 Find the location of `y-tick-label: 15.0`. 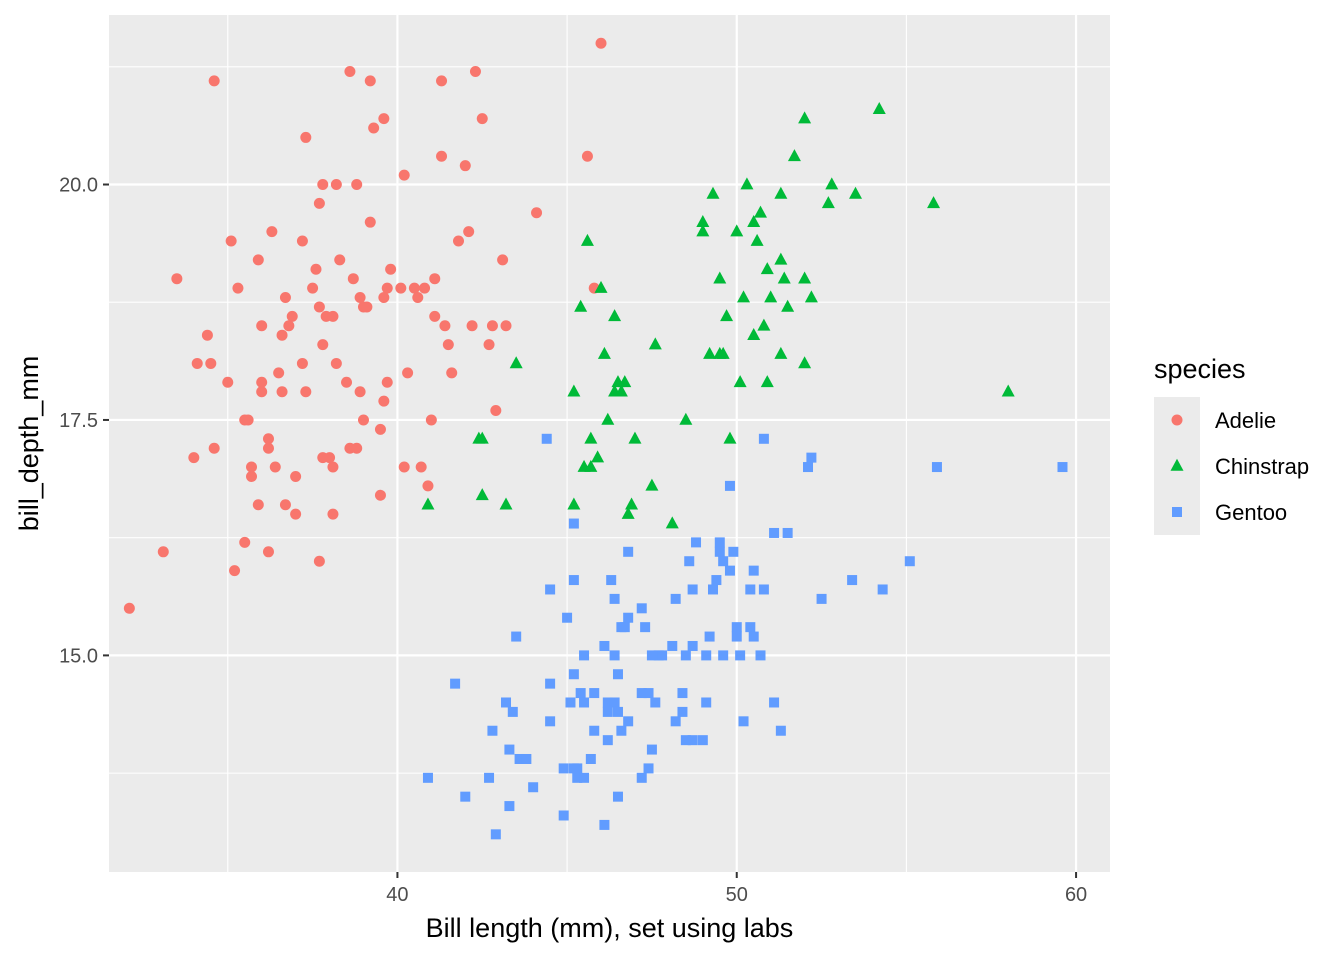

y-tick-label: 15.0 is located at coordinates (78, 656).